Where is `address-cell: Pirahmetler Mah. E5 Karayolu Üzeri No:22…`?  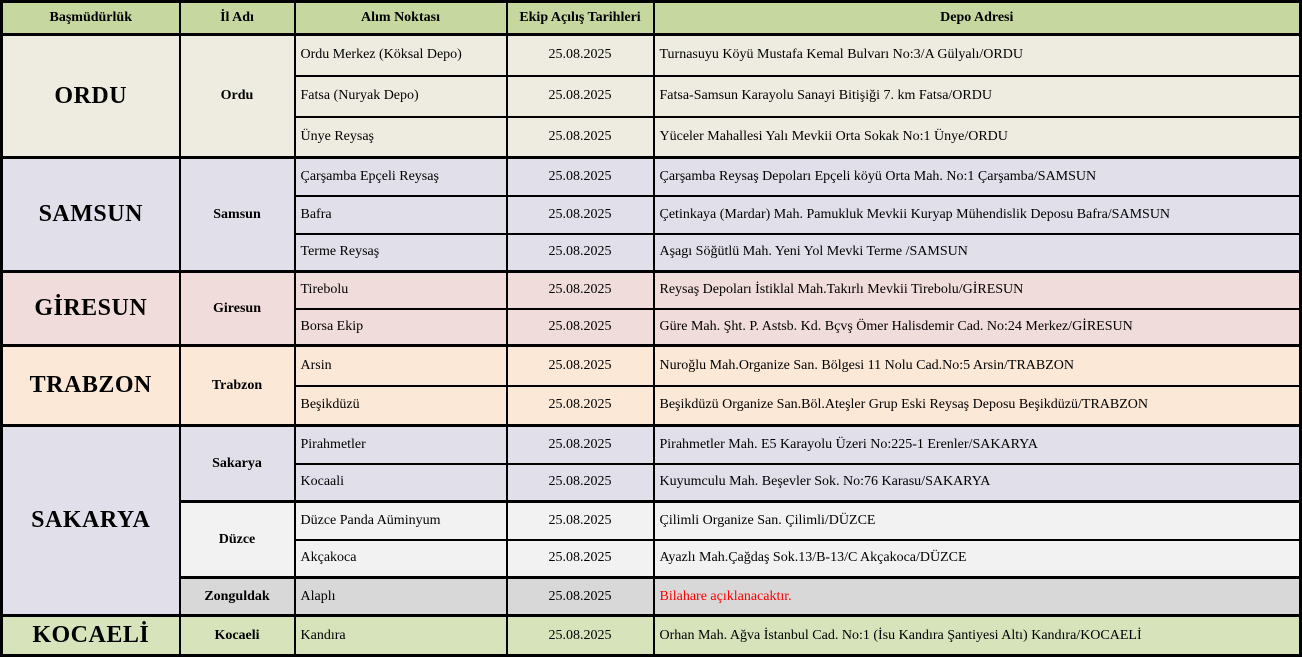 address-cell: Pirahmetler Mah. E5 Karayolu Üzeri No:22… is located at coordinates (977, 444).